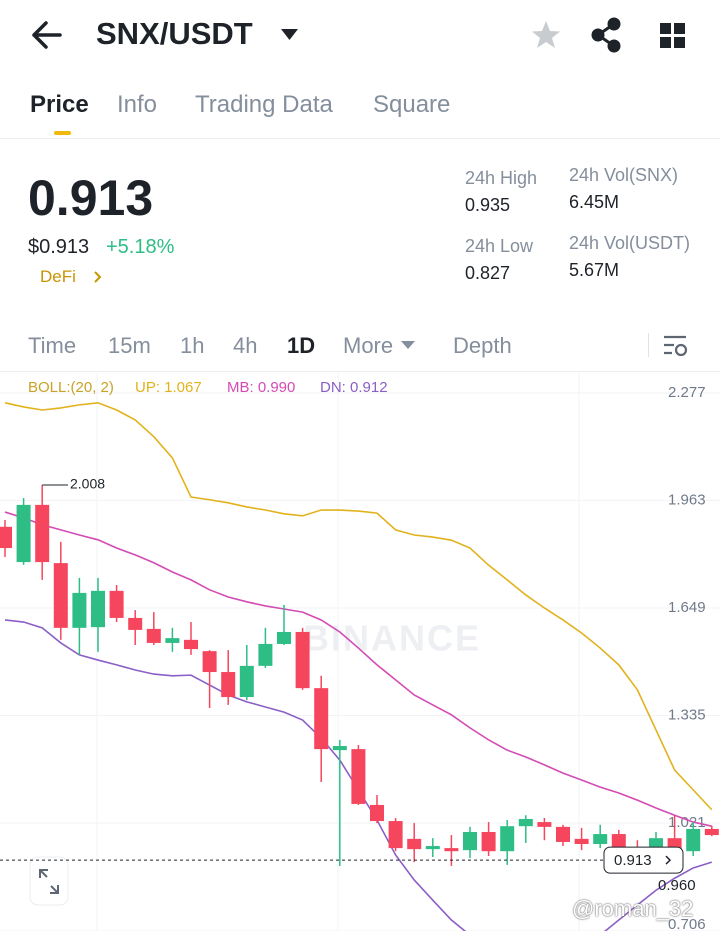 This screenshot has width=720, height=931. What do you see at coordinates (594, 270) in the screenshot?
I see `stat-value: 5.67M` at bounding box center [594, 270].